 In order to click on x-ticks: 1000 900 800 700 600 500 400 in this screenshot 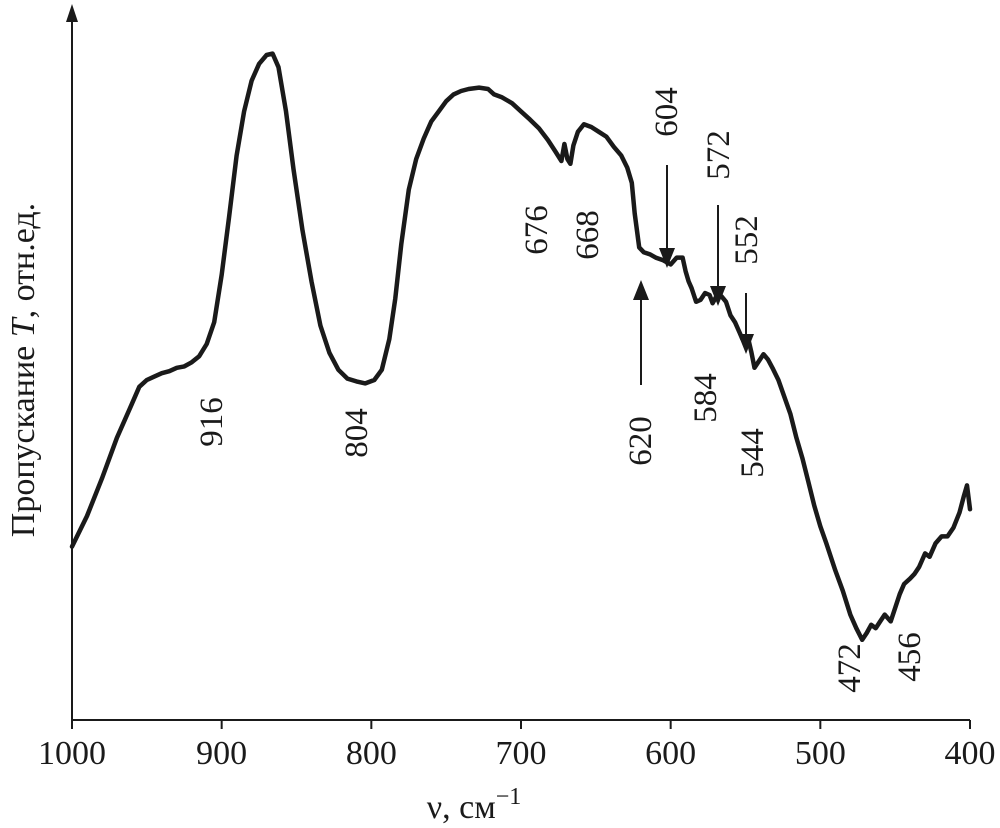, I will do `click(517, 746)`.